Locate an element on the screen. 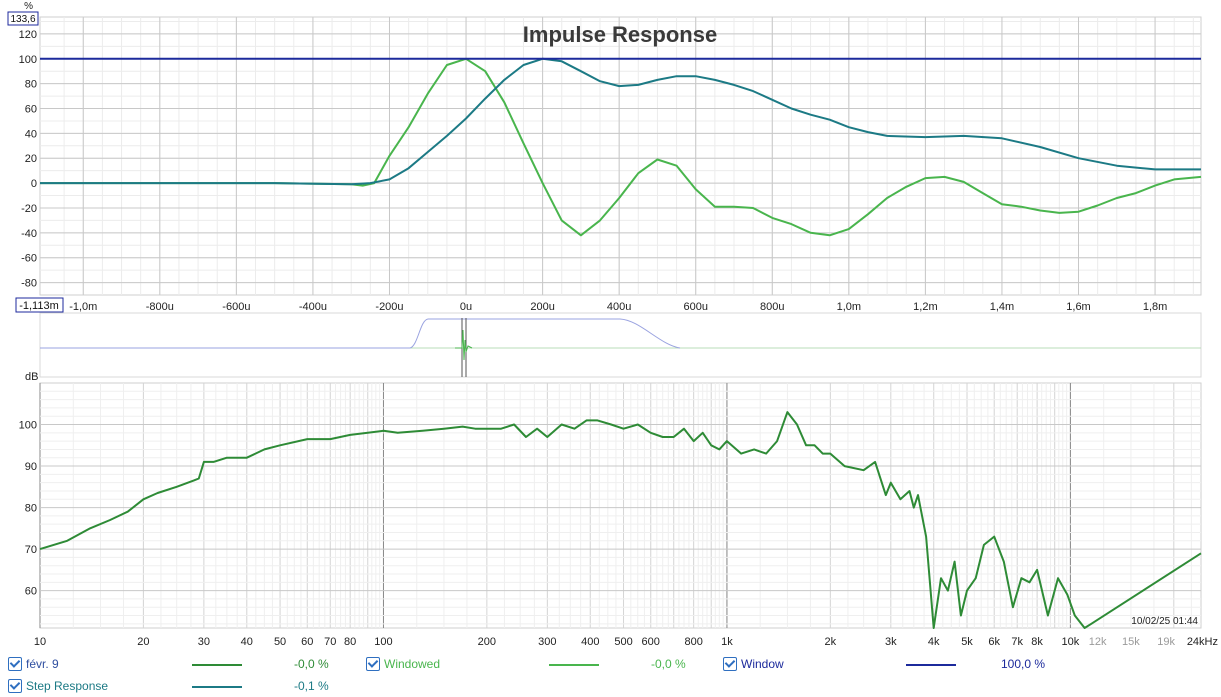 Image resolution: width=1221 pixels, height=697 pixels. y-tick-label: -80 is located at coordinates (29, 284).